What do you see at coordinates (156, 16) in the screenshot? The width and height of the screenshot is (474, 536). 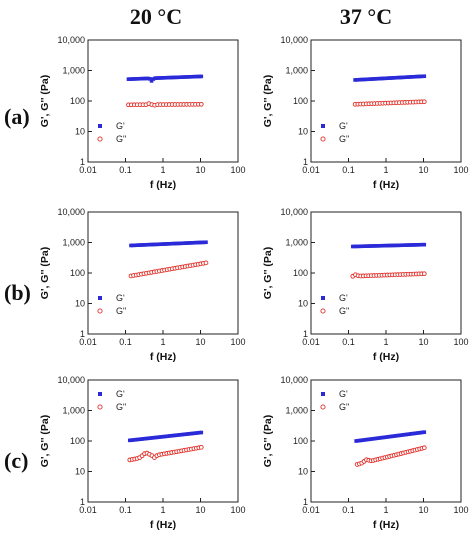 I see `column-title-20c: 20 °C` at bounding box center [156, 16].